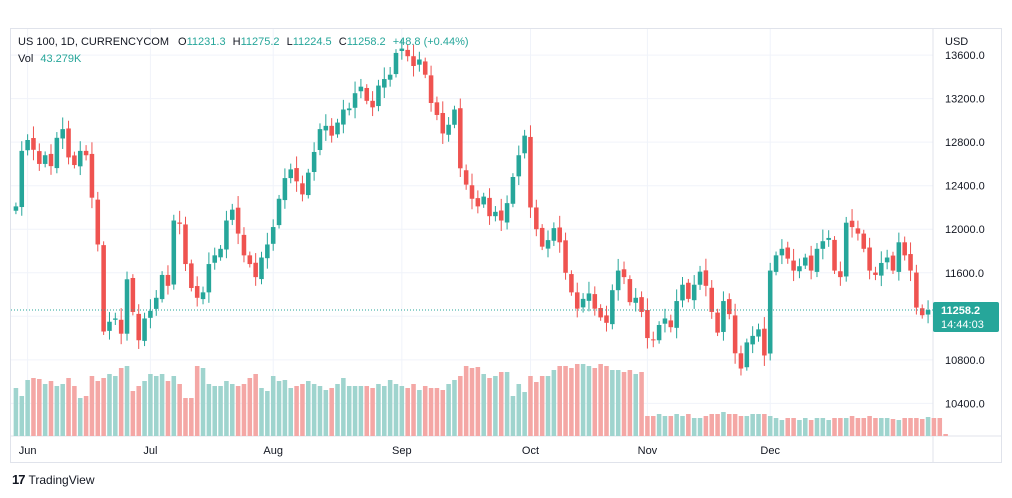 This screenshot has width=1012, height=498. I want to click on tradingview-logo-icon: 17, so click(19, 479).